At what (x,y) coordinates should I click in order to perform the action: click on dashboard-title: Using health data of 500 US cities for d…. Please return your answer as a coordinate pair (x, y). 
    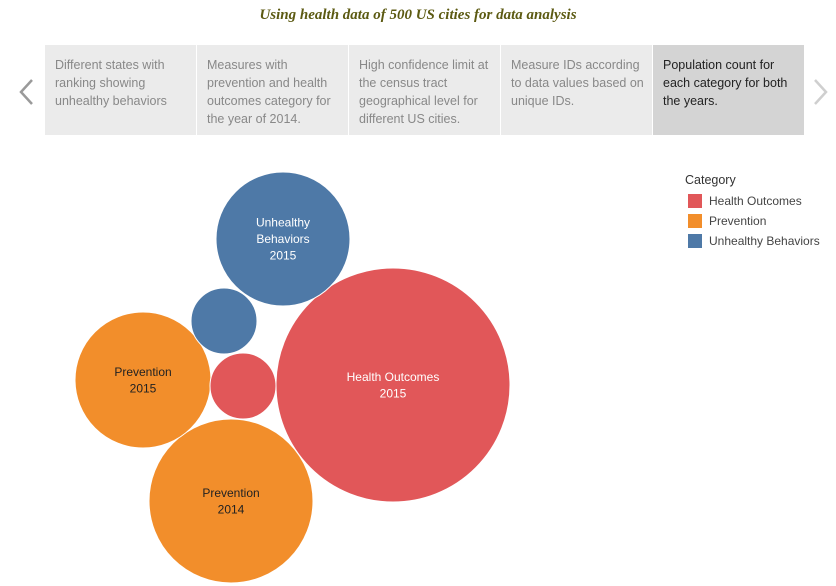
    Looking at the image, I should click on (418, 15).